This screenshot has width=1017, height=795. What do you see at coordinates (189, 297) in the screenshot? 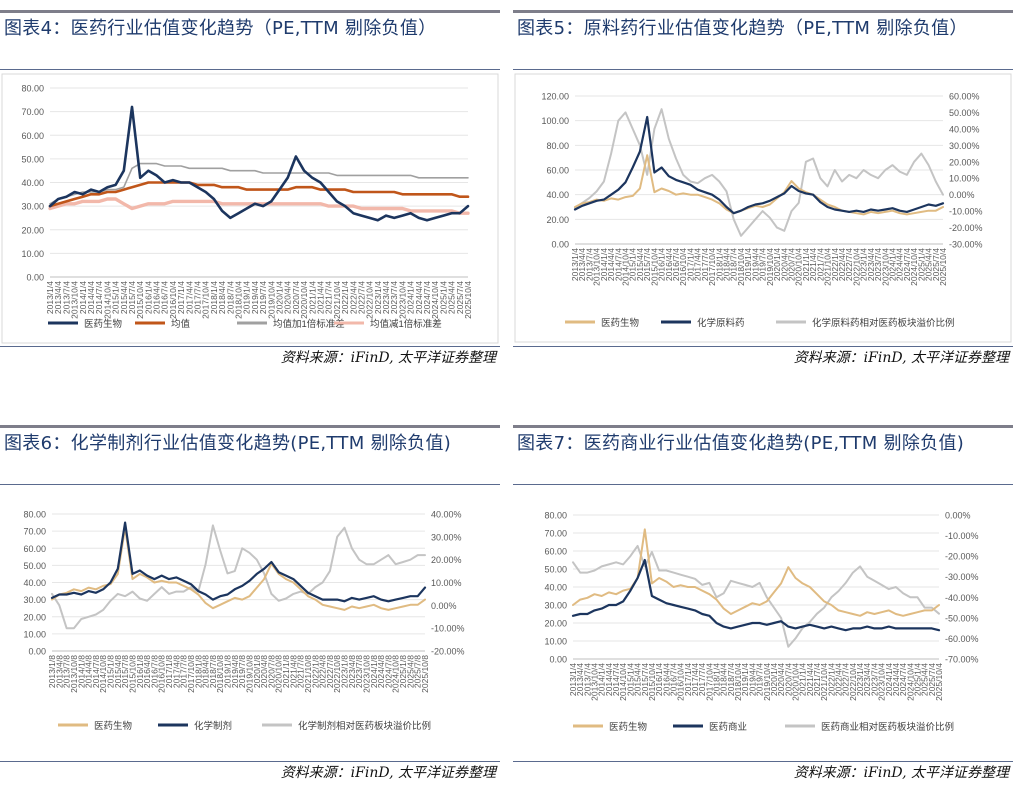
I see `x-tick-label: 2017/4/4` at bounding box center [189, 297].